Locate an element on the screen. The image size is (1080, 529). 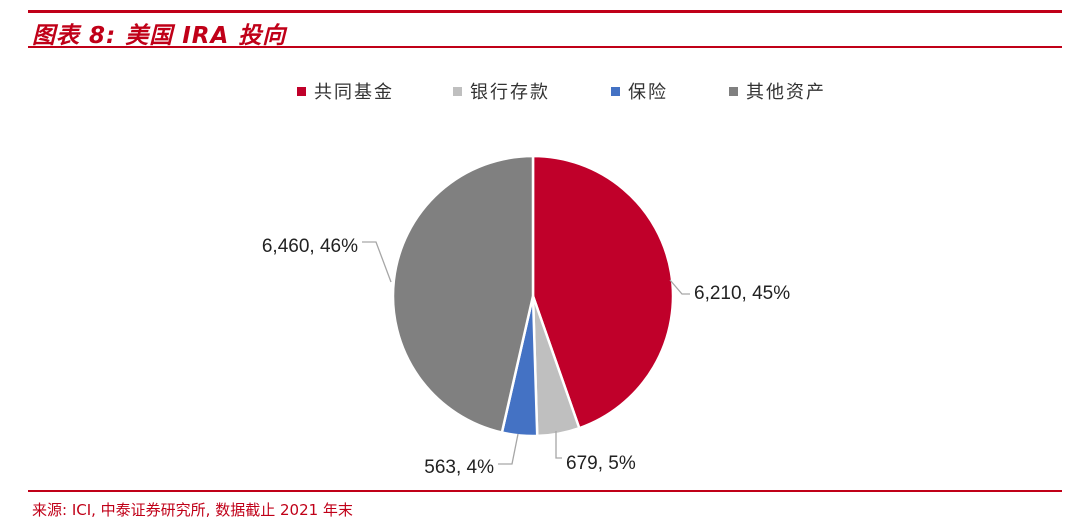
top-rule is located at coordinates (545, 11).